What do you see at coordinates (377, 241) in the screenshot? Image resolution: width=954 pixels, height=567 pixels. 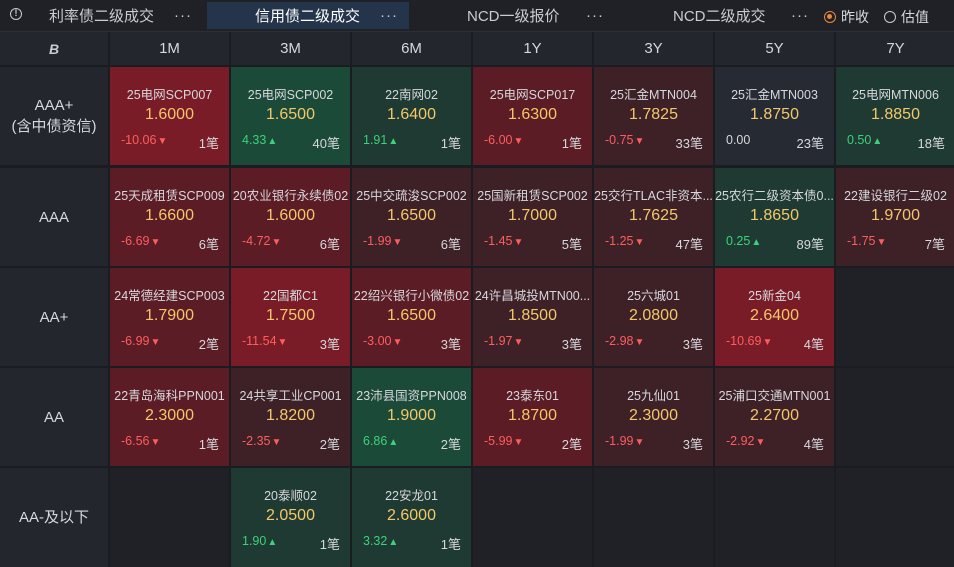 I see `yield-change-value: -1.99` at bounding box center [377, 241].